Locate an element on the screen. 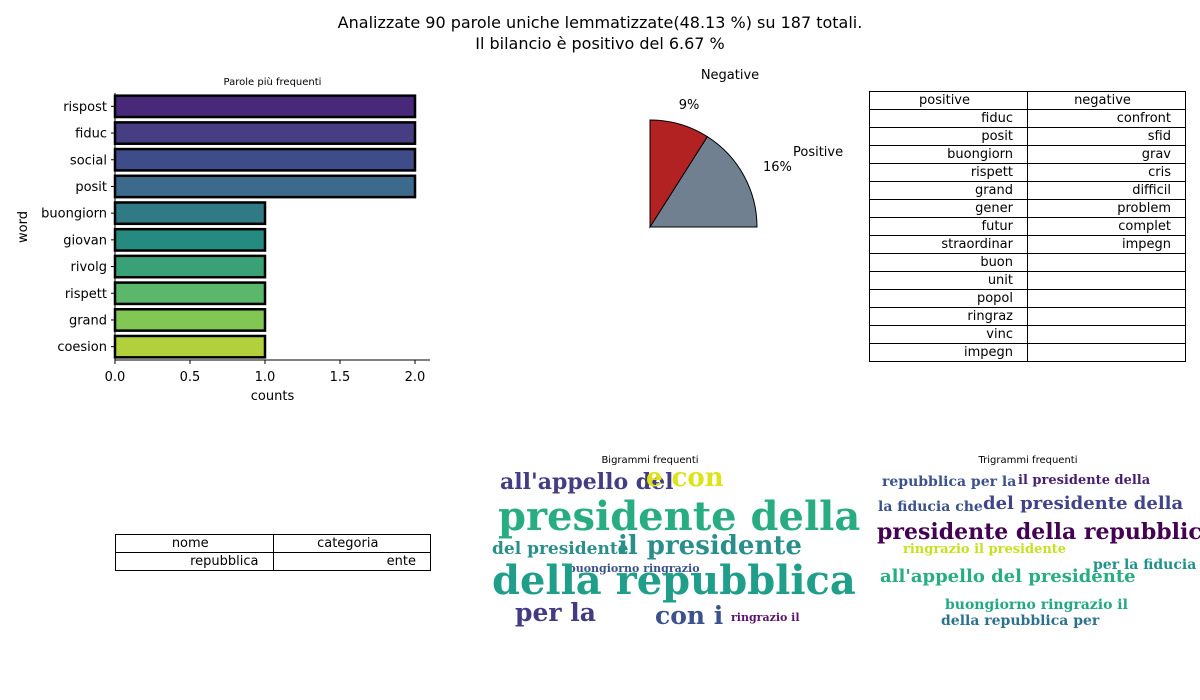 This screenshot has height=700, width=1200. sentiment-header-negative: negative is located at coordinates (1106, 100).